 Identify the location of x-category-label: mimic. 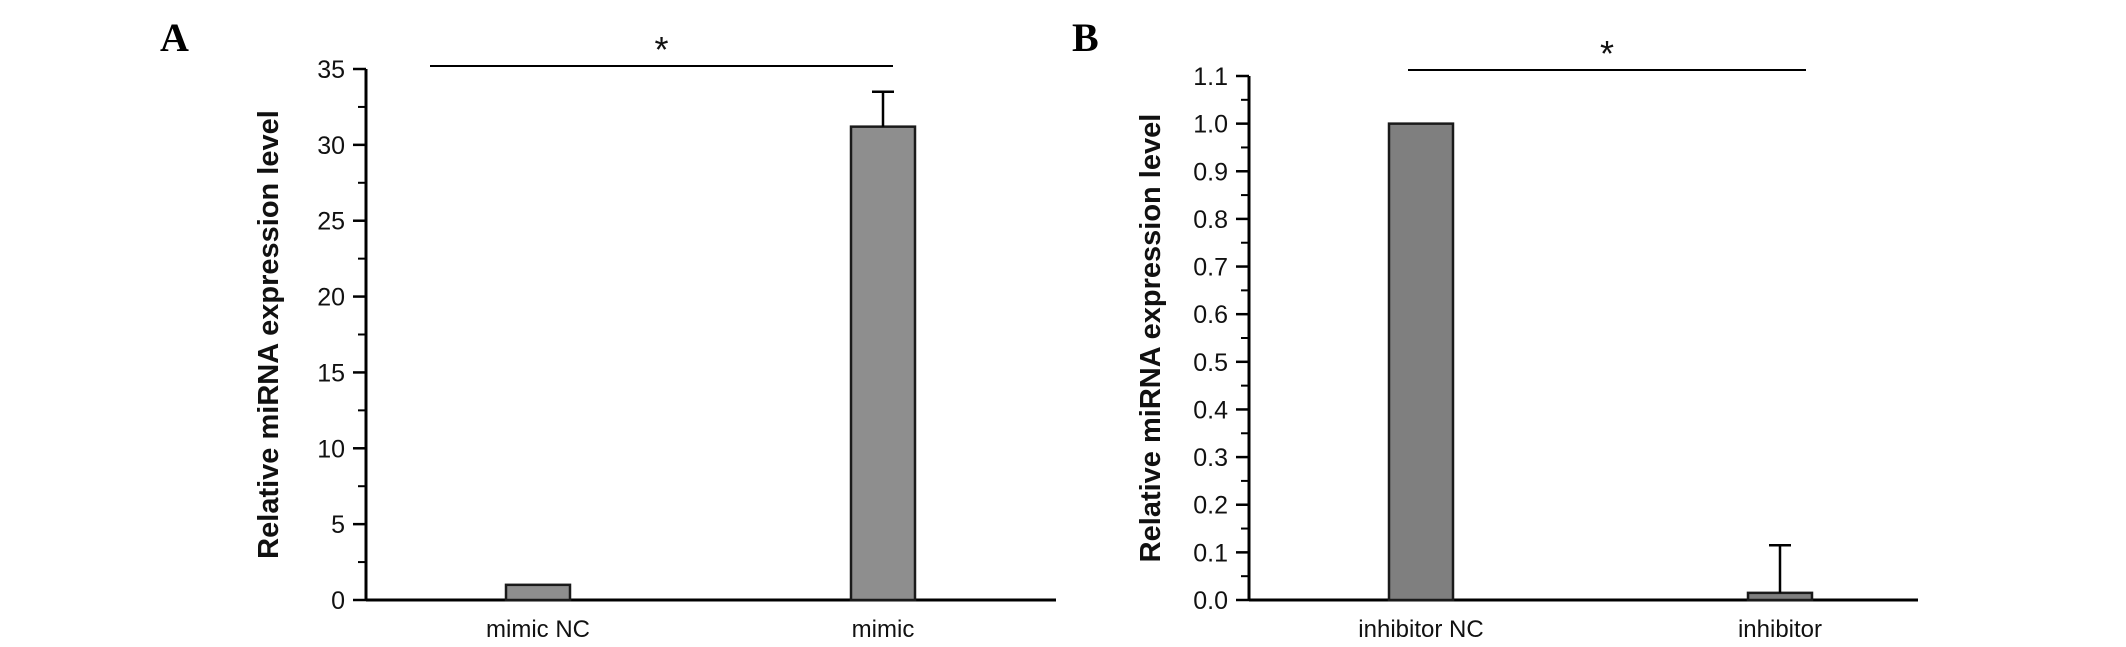
(883, 629).